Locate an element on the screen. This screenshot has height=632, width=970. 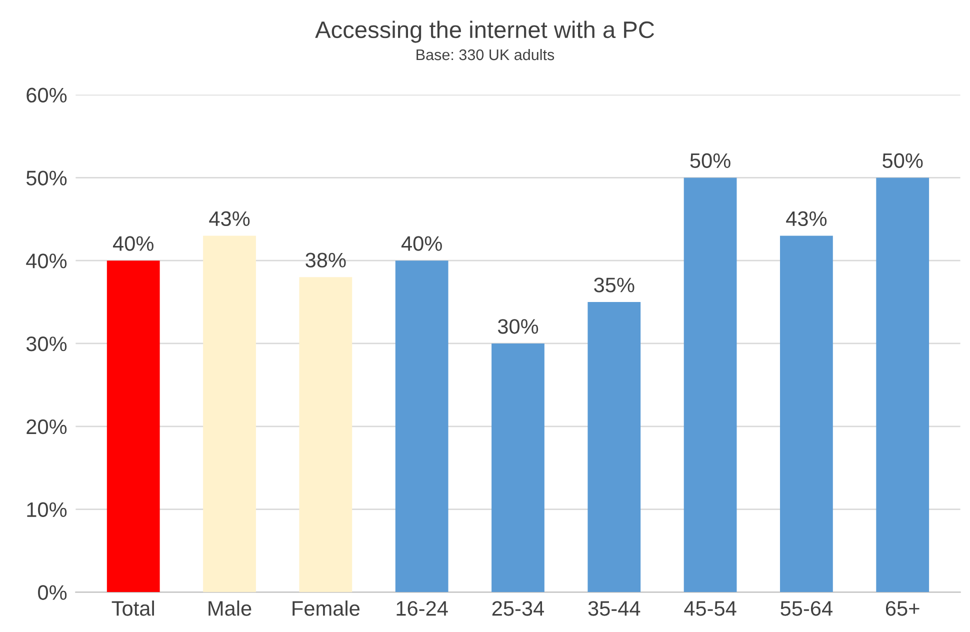
y-tick-label: 40% is located at coordinates (46, 261).